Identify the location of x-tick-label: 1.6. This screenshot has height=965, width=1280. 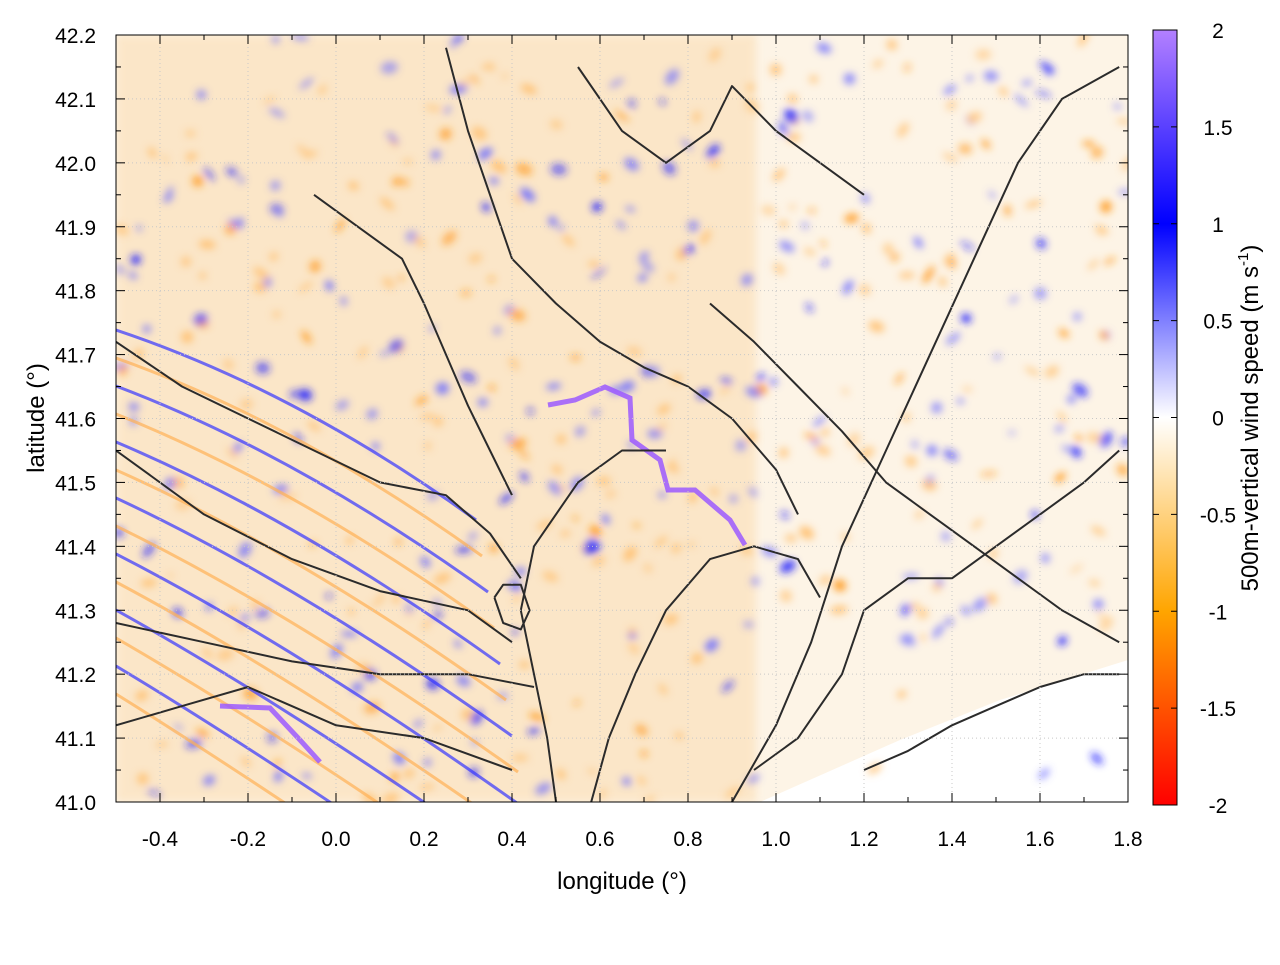
(1039, 839).